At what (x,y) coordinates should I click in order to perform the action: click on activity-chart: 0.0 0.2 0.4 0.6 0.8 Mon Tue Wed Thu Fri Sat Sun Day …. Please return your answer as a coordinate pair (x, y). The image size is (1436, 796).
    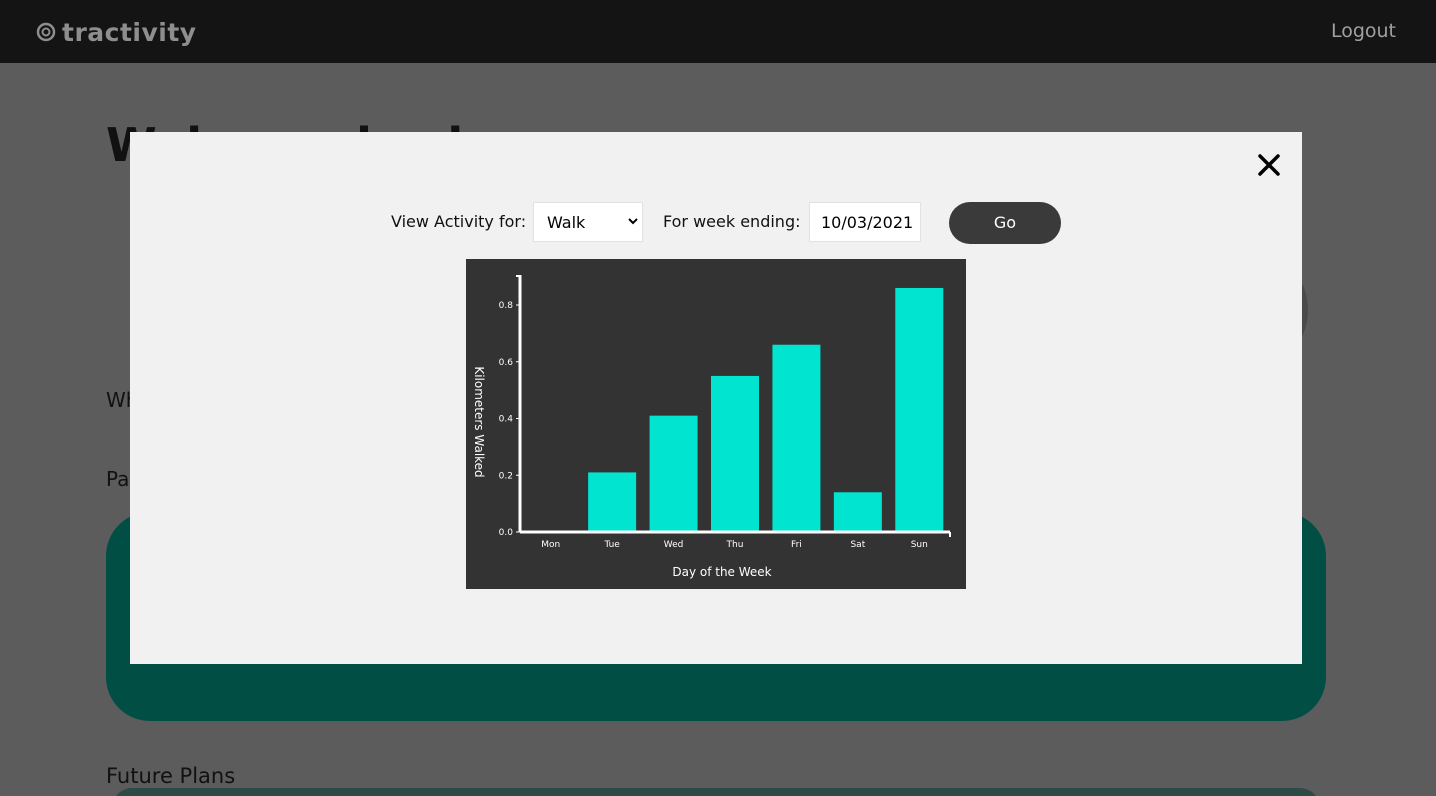
    Looking at the image, I should click on (716, 424).